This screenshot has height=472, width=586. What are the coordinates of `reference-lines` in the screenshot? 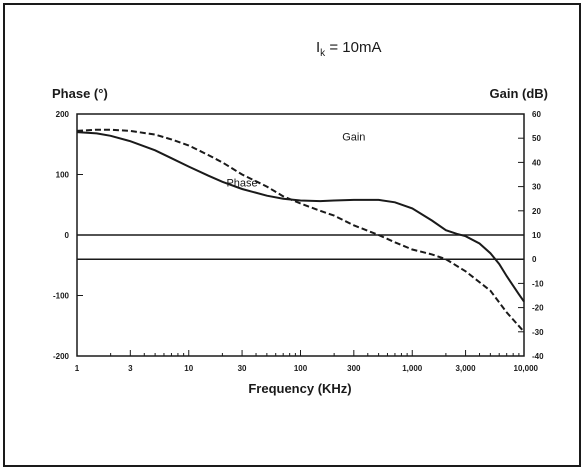 It's located at (300, 247).